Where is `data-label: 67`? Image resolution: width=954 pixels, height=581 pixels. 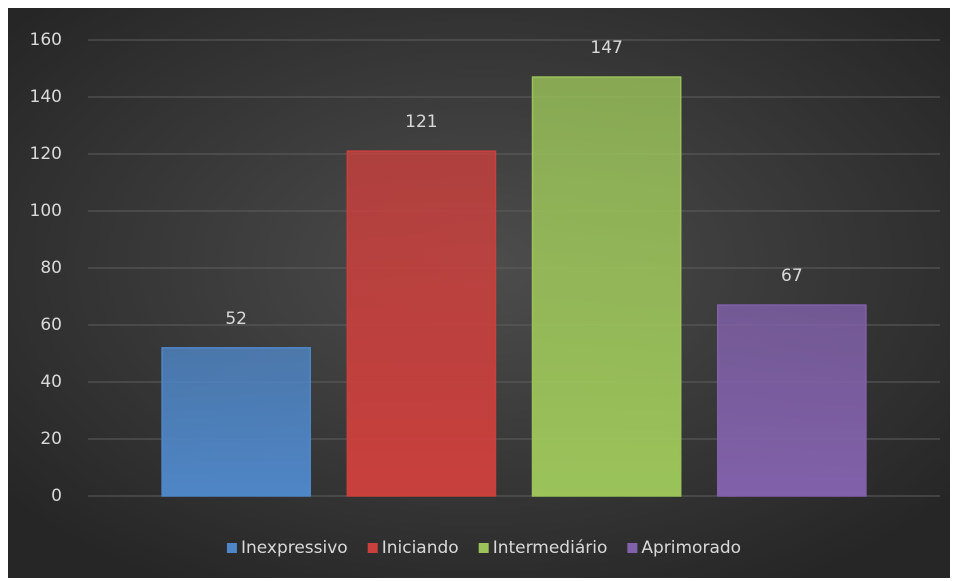 data-label: 67 is located at coordinates (792, 276).